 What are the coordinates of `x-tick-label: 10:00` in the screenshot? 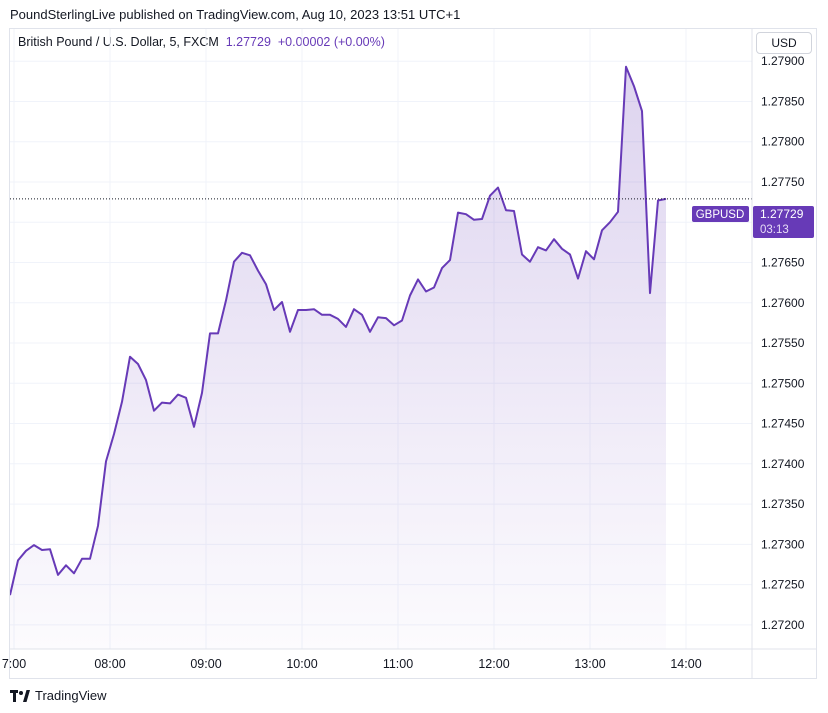 It's located at (301, 664).